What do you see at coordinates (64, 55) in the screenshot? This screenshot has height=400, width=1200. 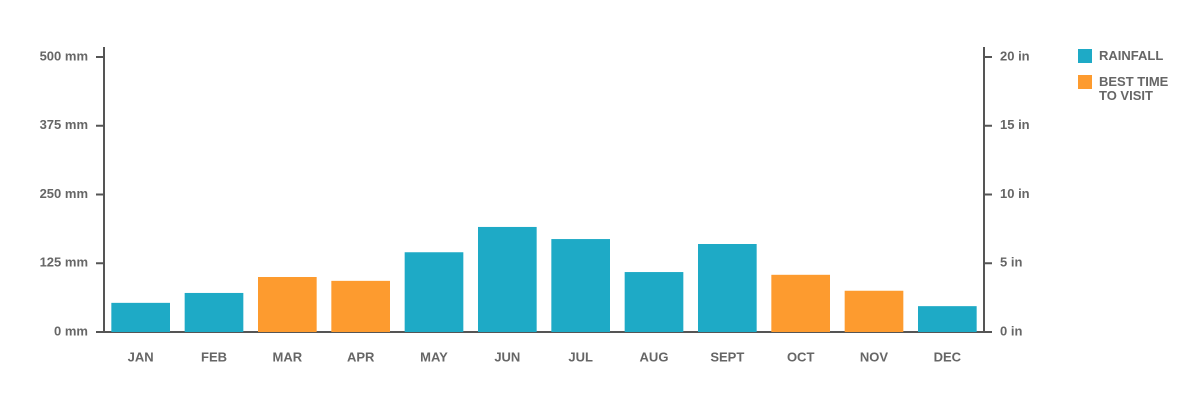 I see `y-tick-label: 500 mm` at bounding box center [64, 55].